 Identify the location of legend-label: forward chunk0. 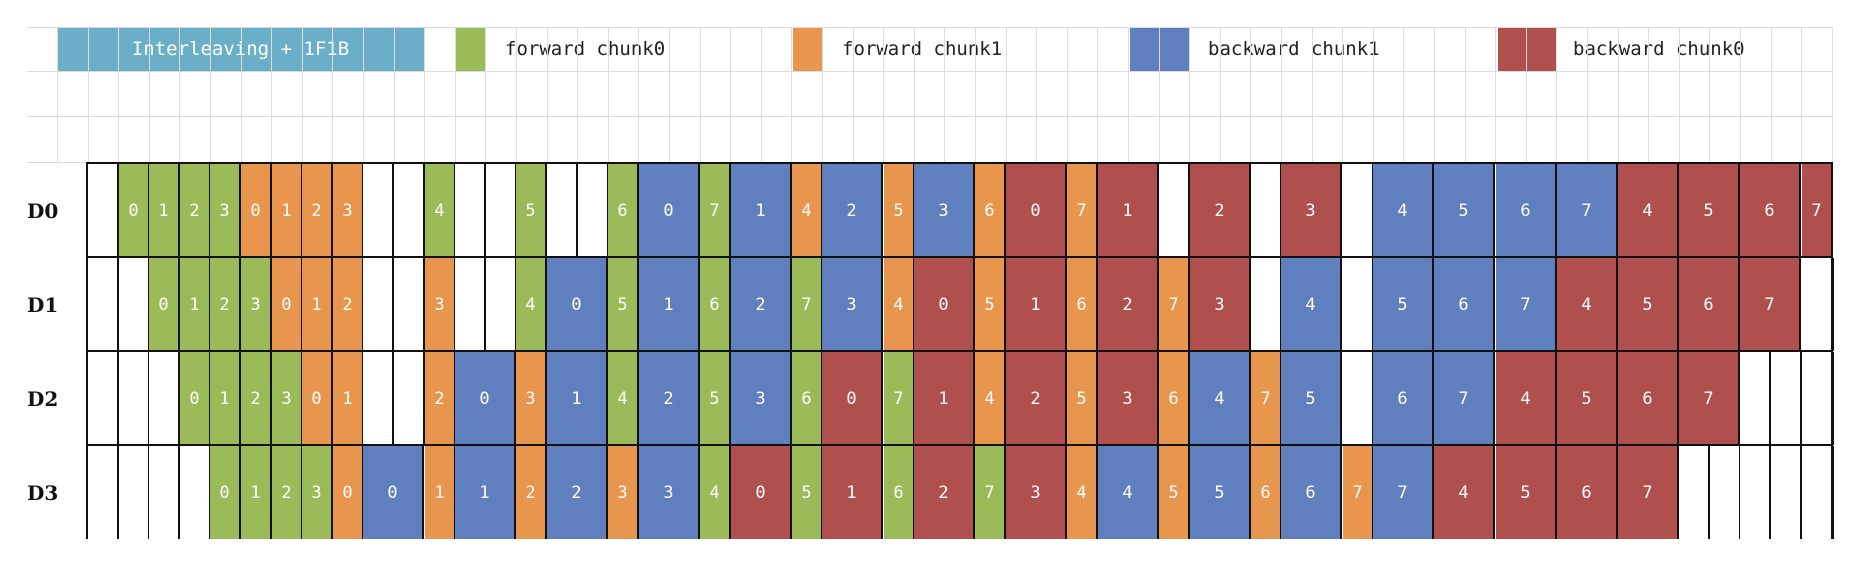
(585, 49).